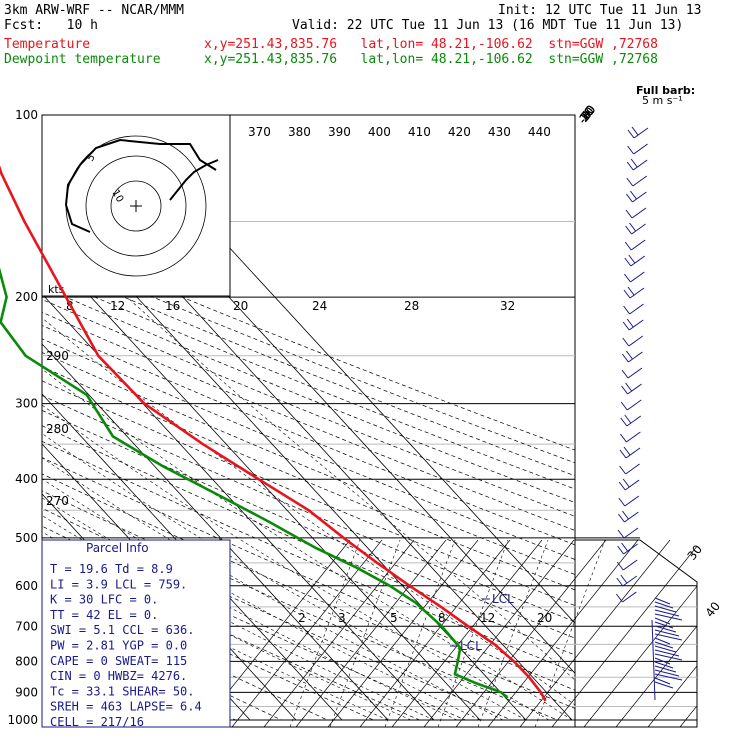 The image size is (740, 740). I want to click on mixing-ratio-label: 20, so click(544, 618).